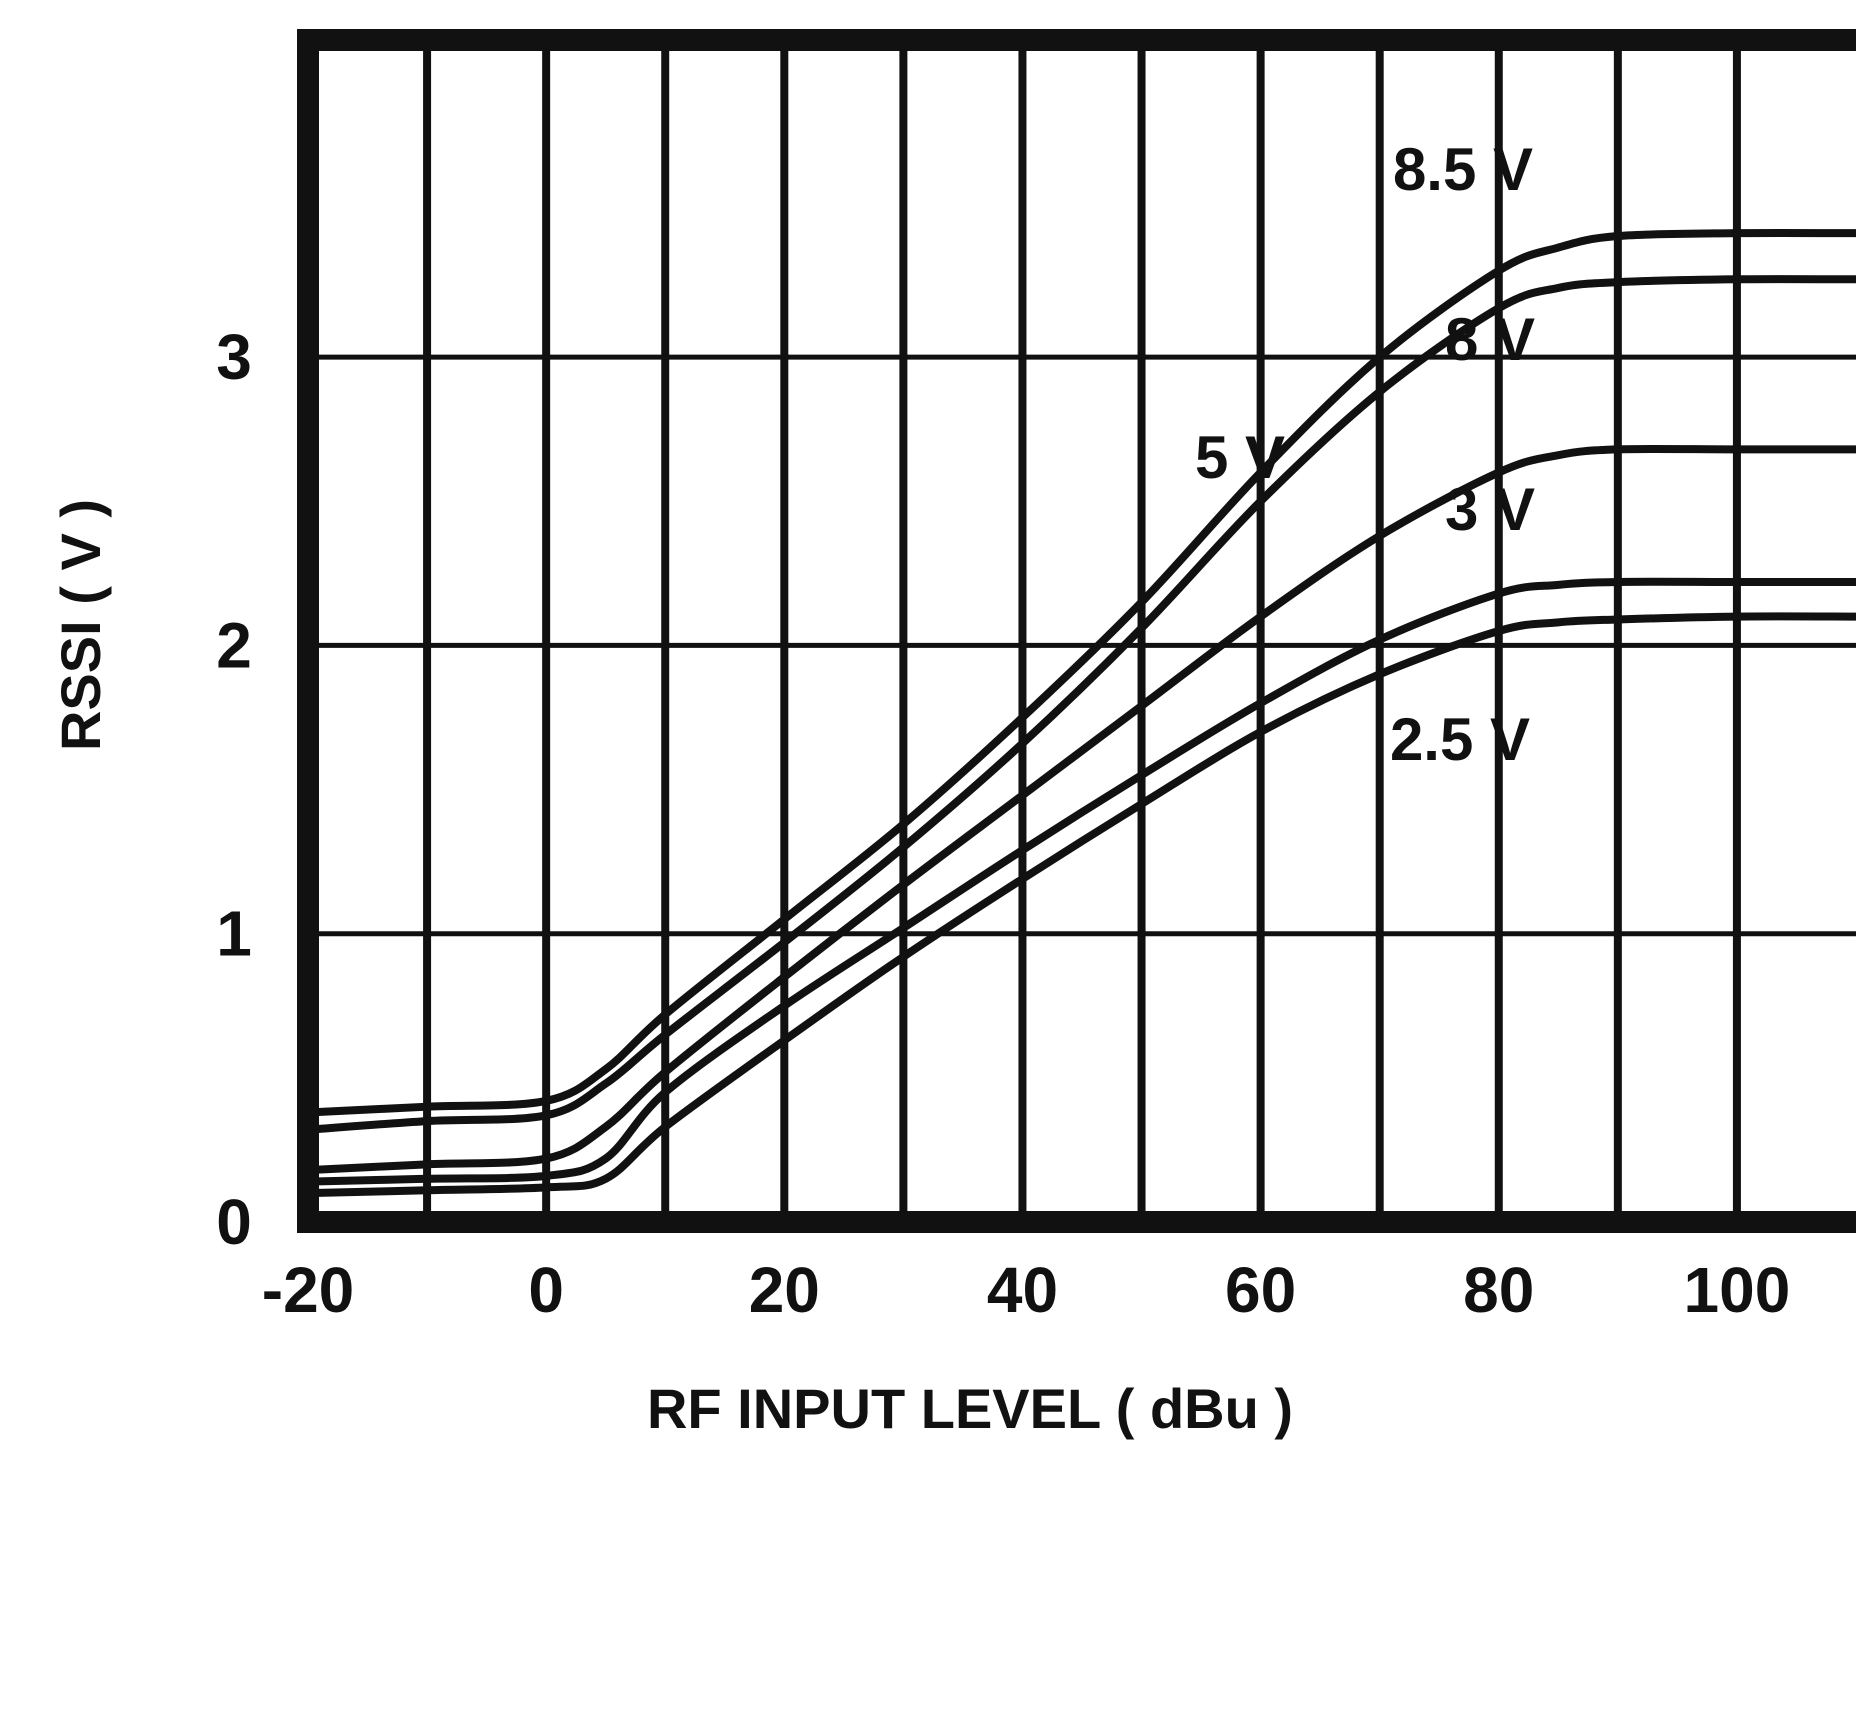 The image size is (1856, 1709). Describe the element at coordinates (1737, 1290) in the screenshot. I see `x-tick-label: 100` at that location.